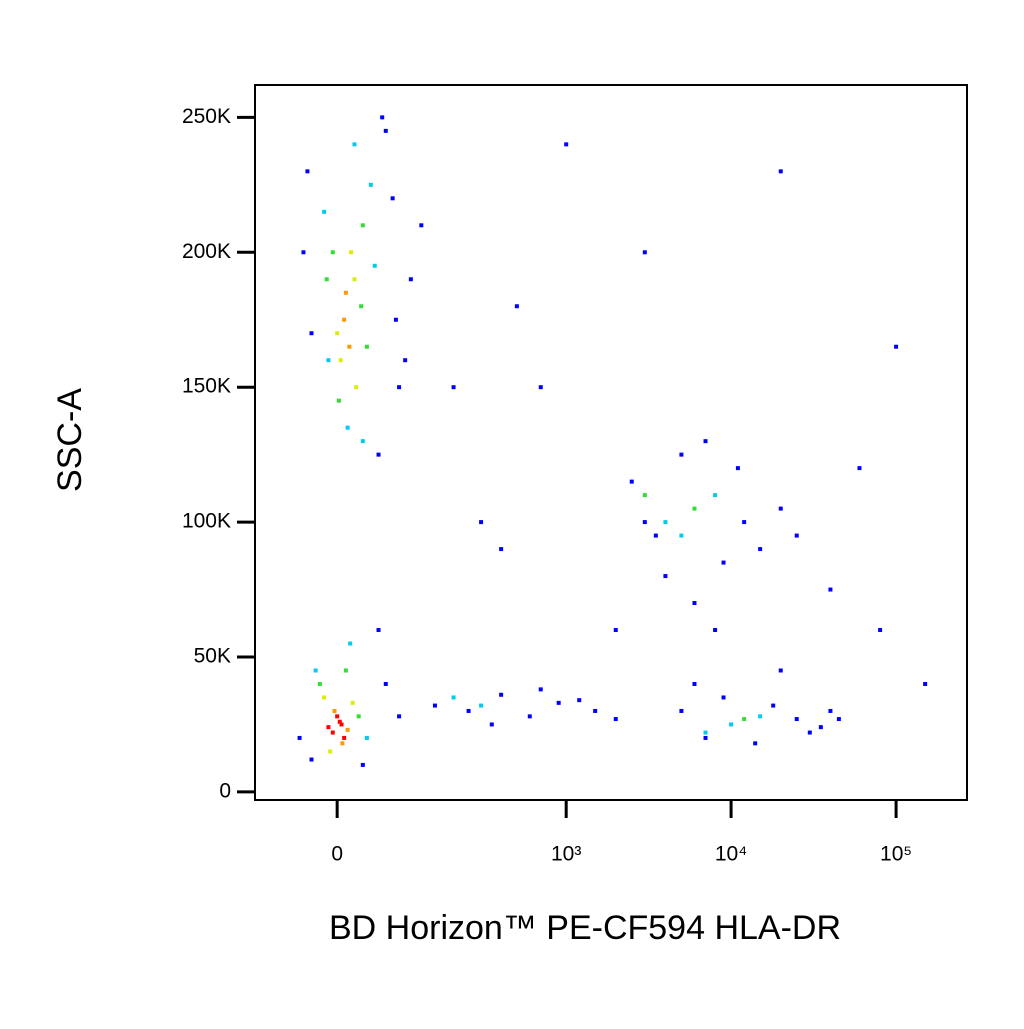 This screenshot has height=1029, width=1024. What do you see at coordinates (896, 854) in the screenshot?
I see `x-tick-label: 10⁵` at bounding box center [896, 854].